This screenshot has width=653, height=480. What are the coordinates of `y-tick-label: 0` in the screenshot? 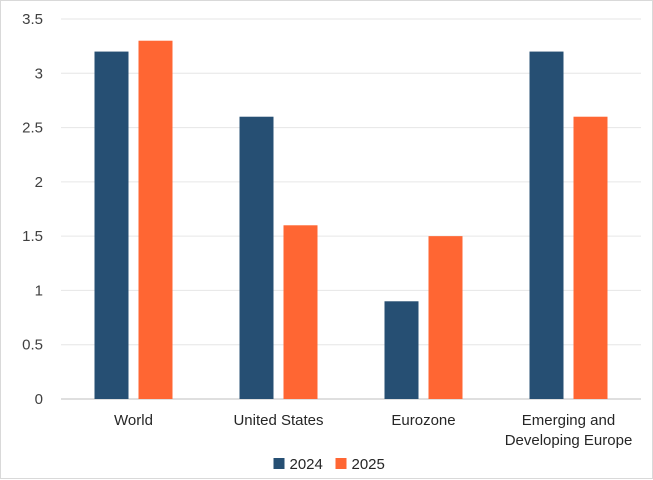 It's located at (39, 399).